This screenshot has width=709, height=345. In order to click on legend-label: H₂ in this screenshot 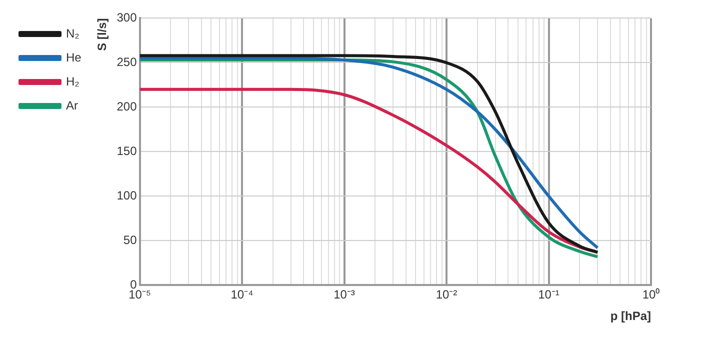, I will do `click(73, 81)`.